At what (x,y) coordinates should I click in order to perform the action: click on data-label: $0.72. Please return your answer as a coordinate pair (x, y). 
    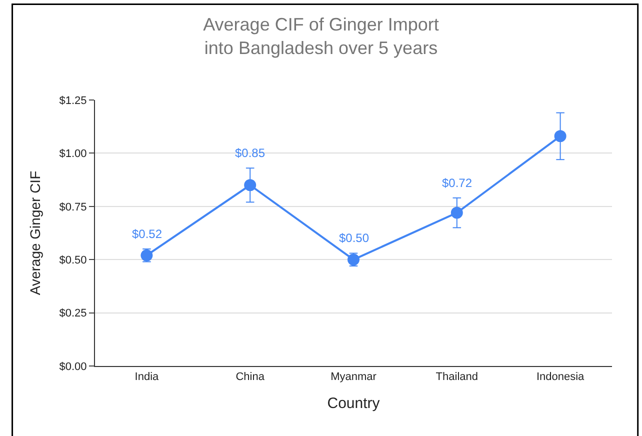
    Looking at the image, I should click on (457, 183).